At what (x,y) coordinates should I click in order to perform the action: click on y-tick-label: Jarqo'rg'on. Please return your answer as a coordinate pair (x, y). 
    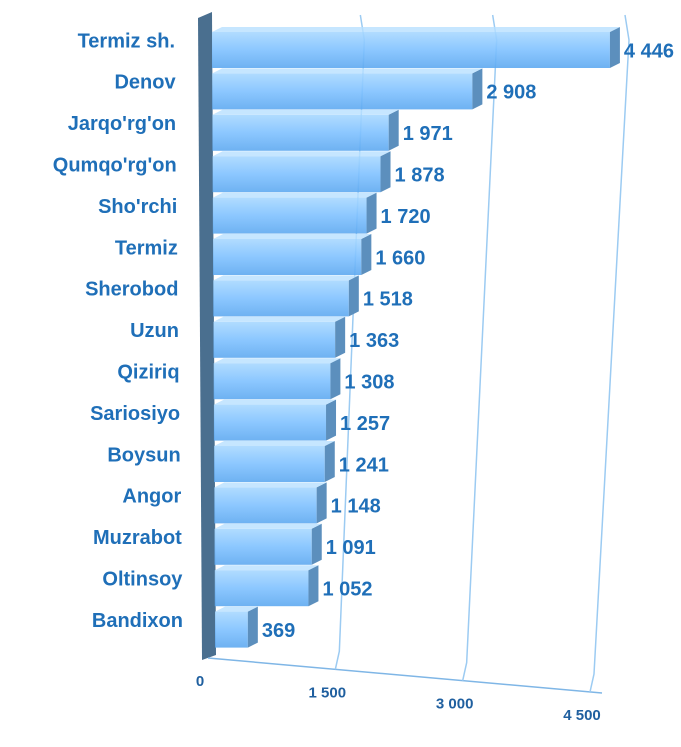
    Looking at the image, I should click on (122, 124).